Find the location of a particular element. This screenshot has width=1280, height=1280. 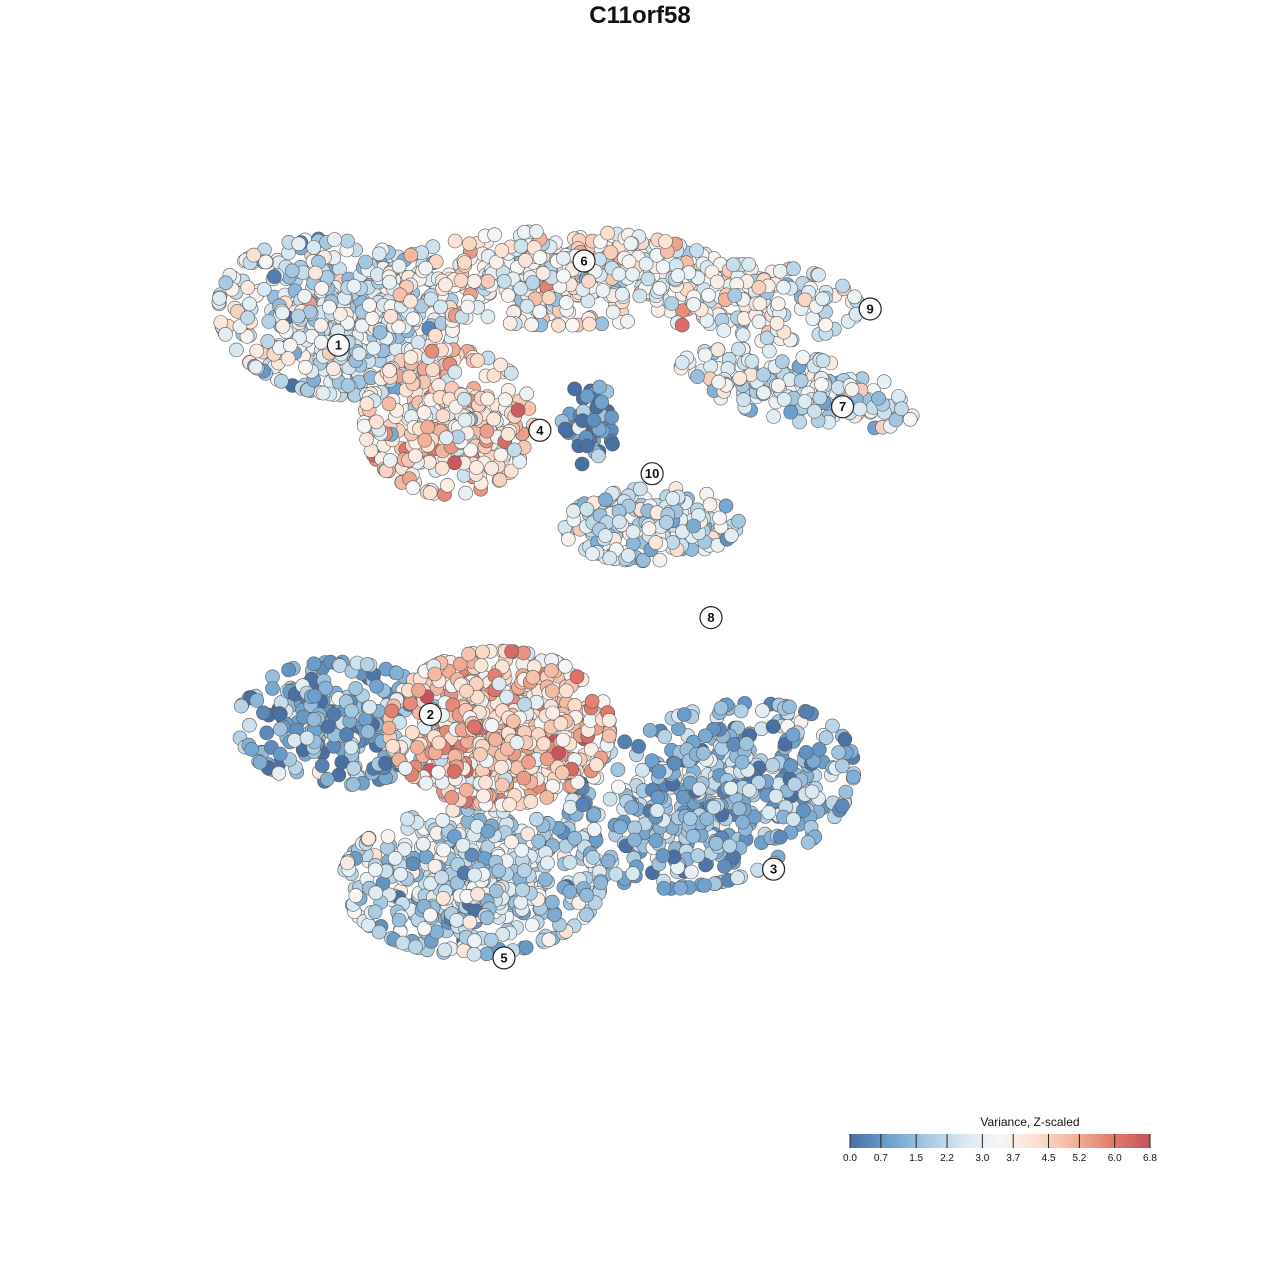

chart-title: C11orf58 is located at coordinates (640, 15).